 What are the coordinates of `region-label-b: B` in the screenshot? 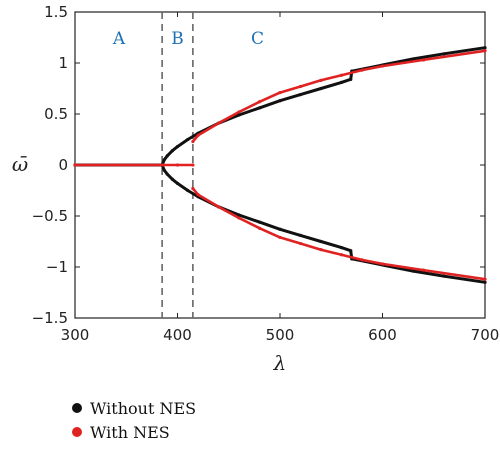 It's located at (177, 39).